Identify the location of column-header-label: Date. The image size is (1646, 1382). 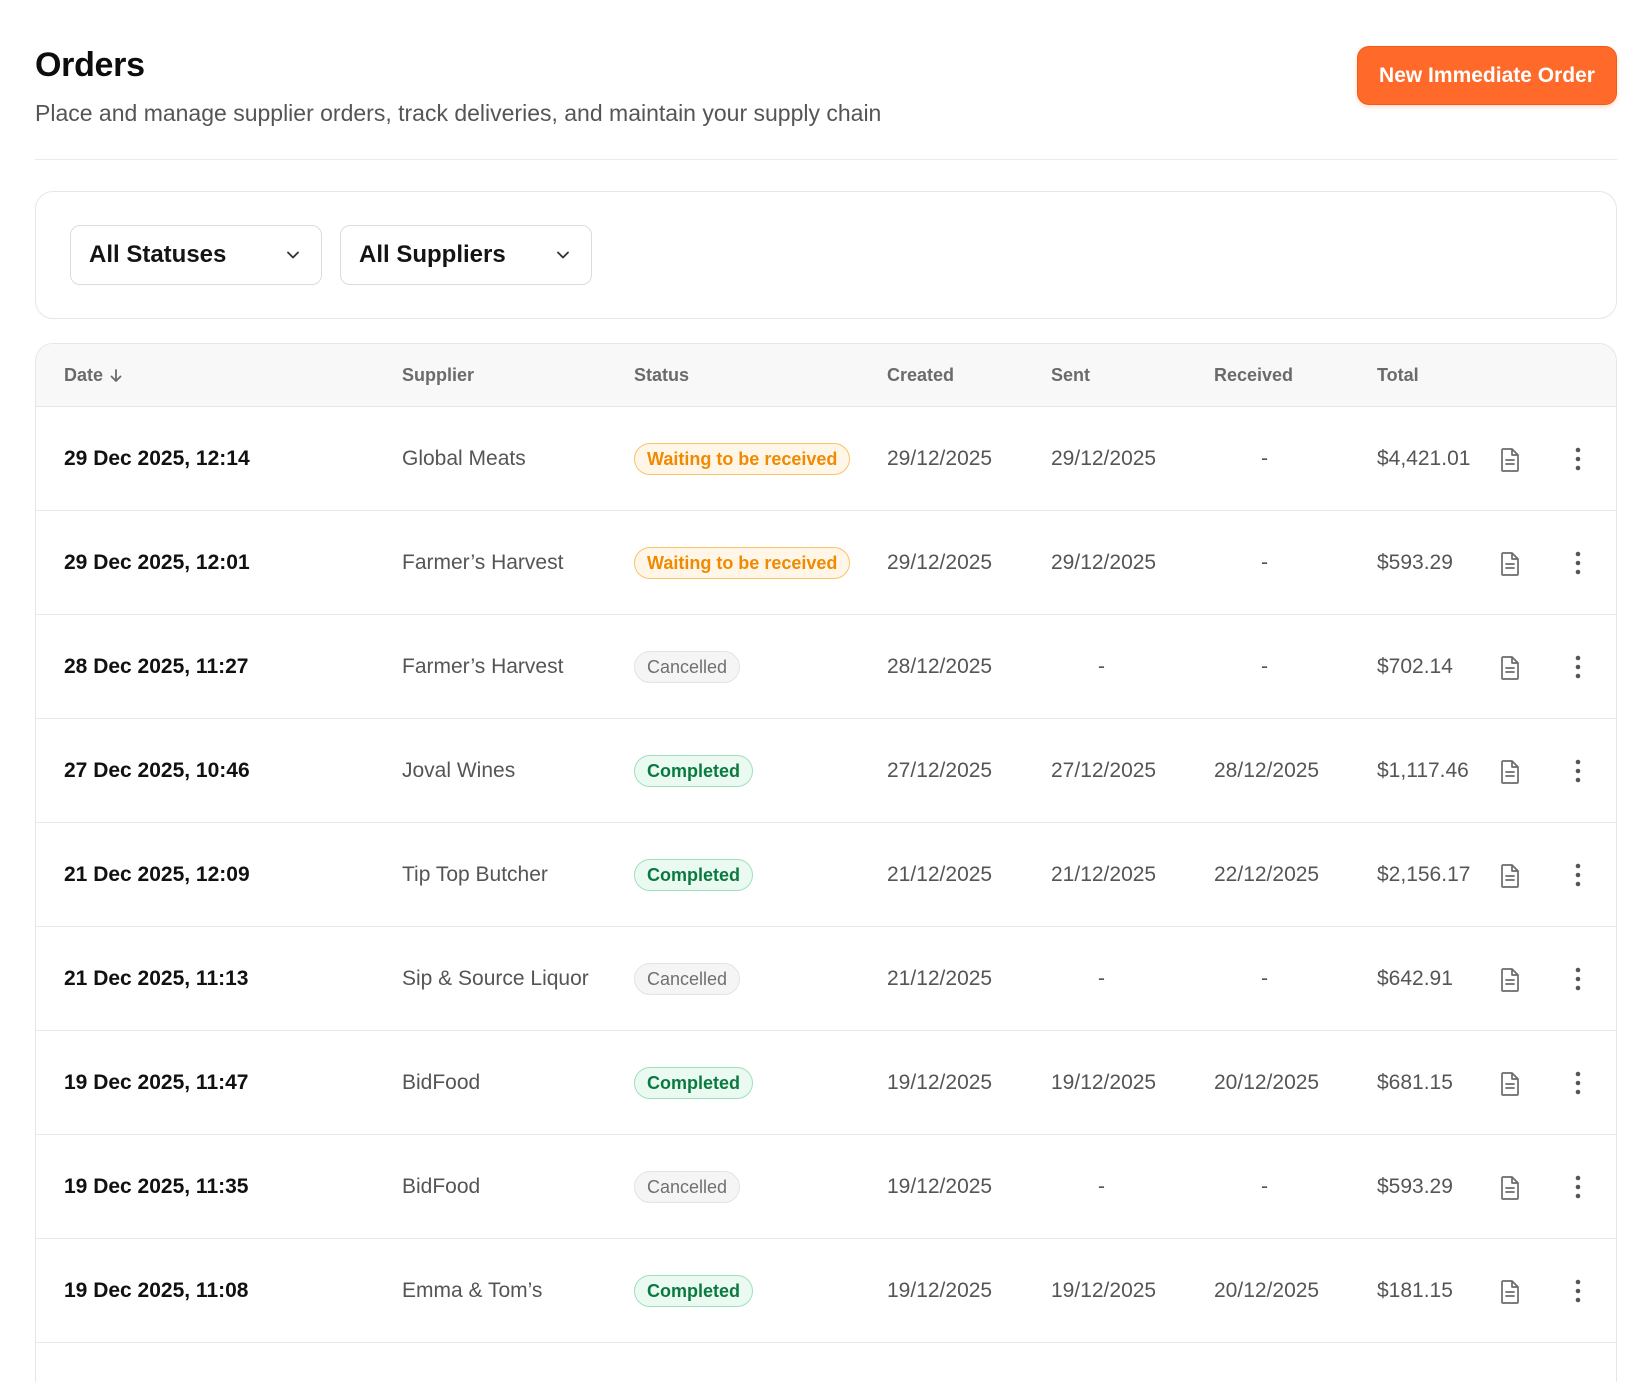
(84, 375).